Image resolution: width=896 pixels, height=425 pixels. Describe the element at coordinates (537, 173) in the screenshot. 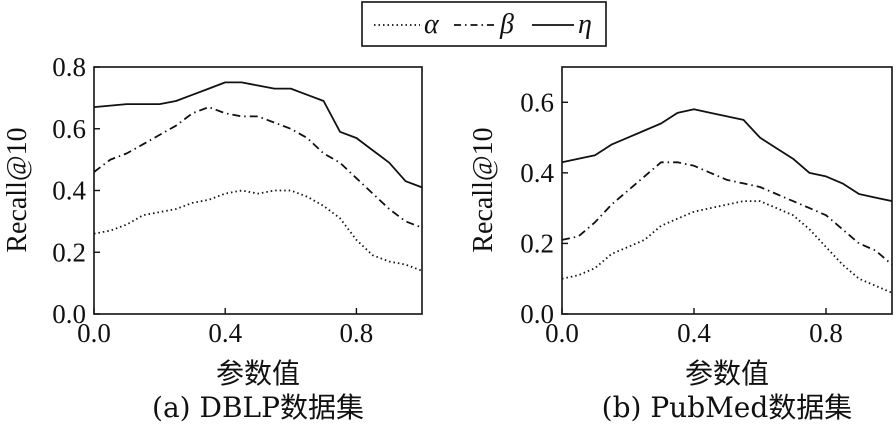

I see `panel-b-ytick-label: 0.4` at that location.